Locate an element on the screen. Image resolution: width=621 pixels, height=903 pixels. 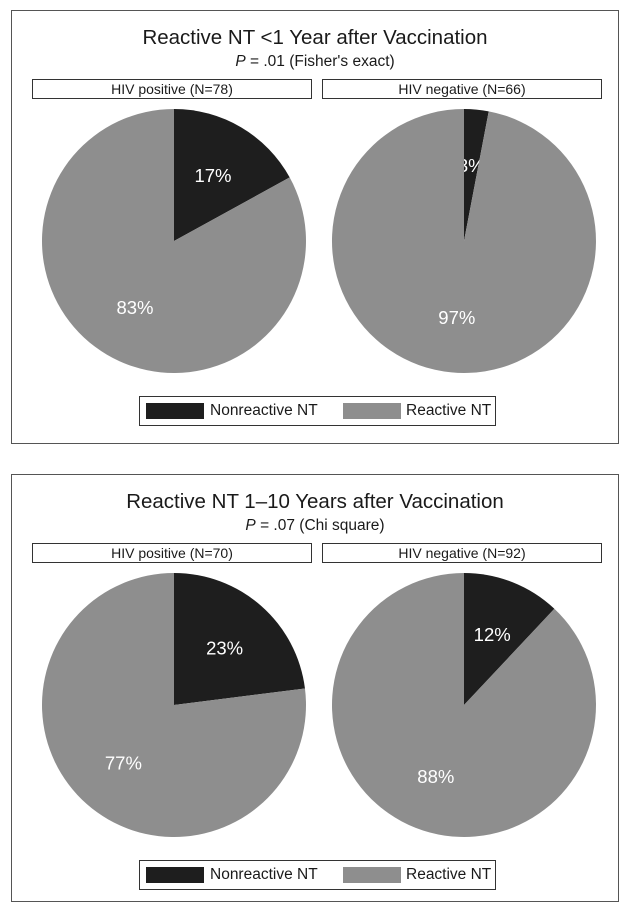
pie-label-hiv-negative-reactive-nt: 88% is located at coordinates (435, 776).